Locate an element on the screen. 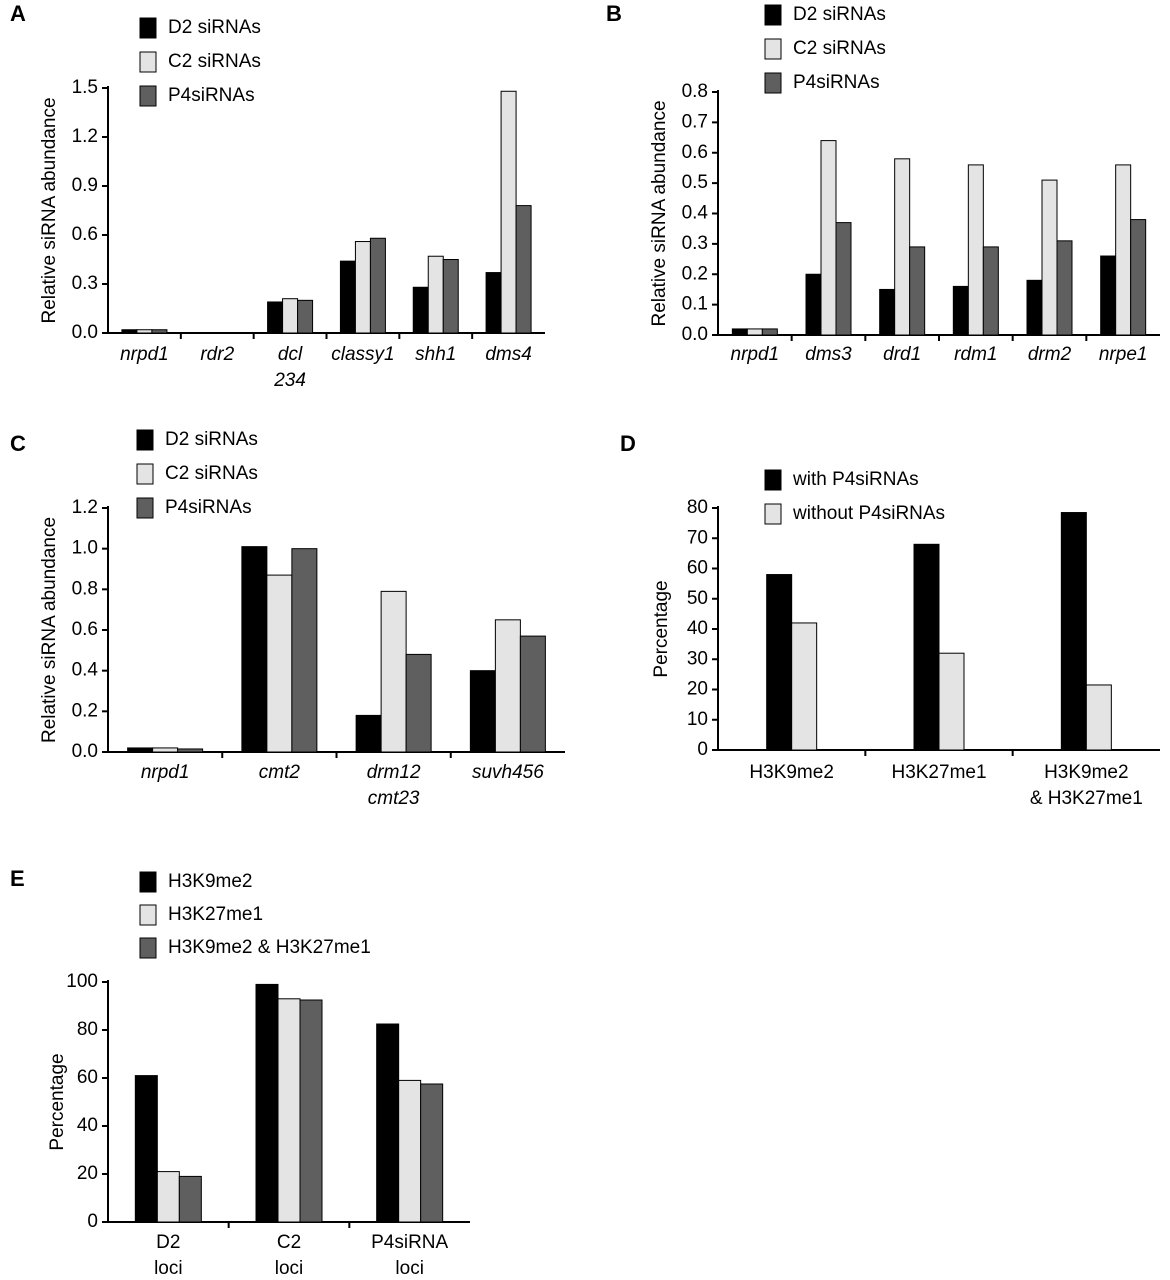 This screenshot has height=1280, width=1170. x-tick-label: dcl 234 is located at coordinates (289, 367).